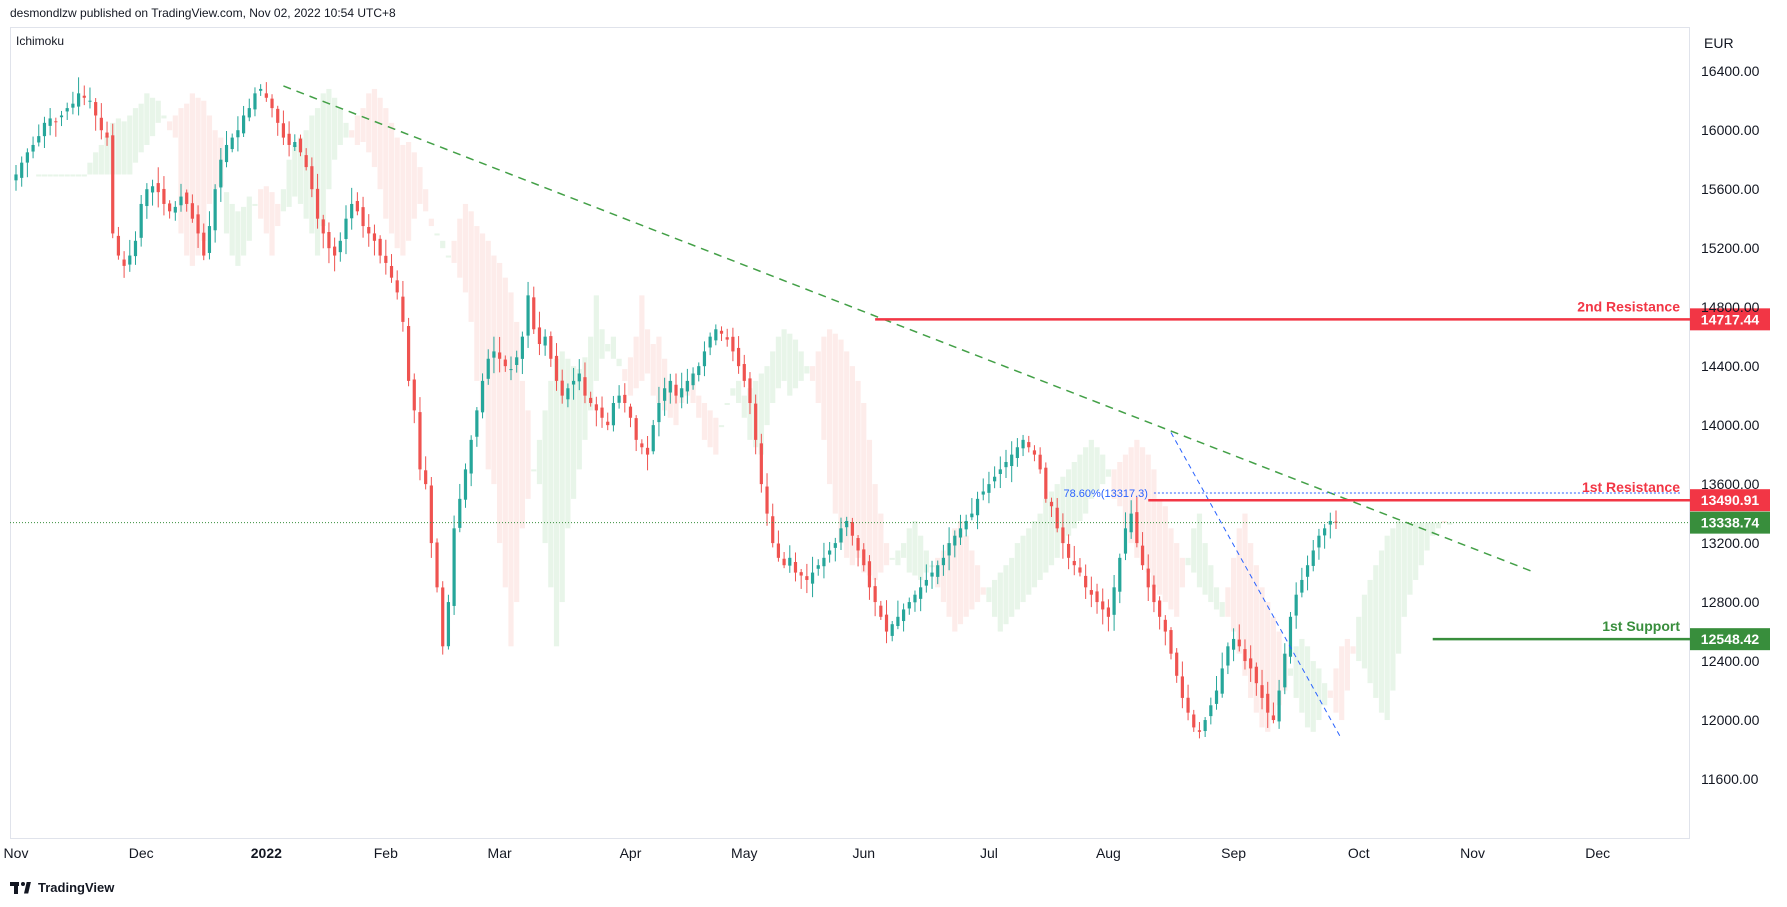  I want to click on x-tick-label: Dec, so click(1597, 853).